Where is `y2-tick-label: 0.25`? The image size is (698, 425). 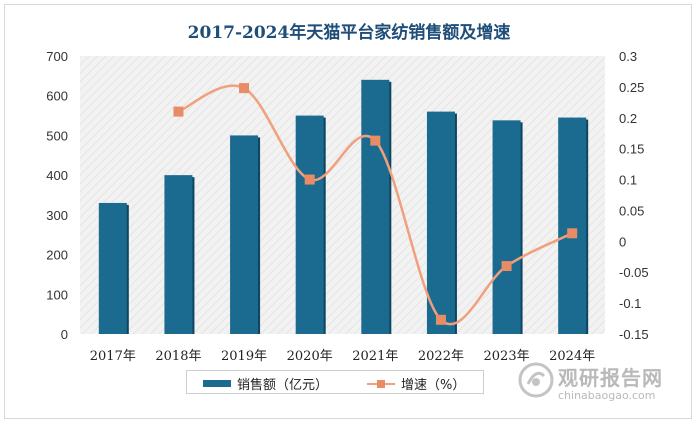 y2-tick-label: 0.25 is located at coordinates (631, 87).